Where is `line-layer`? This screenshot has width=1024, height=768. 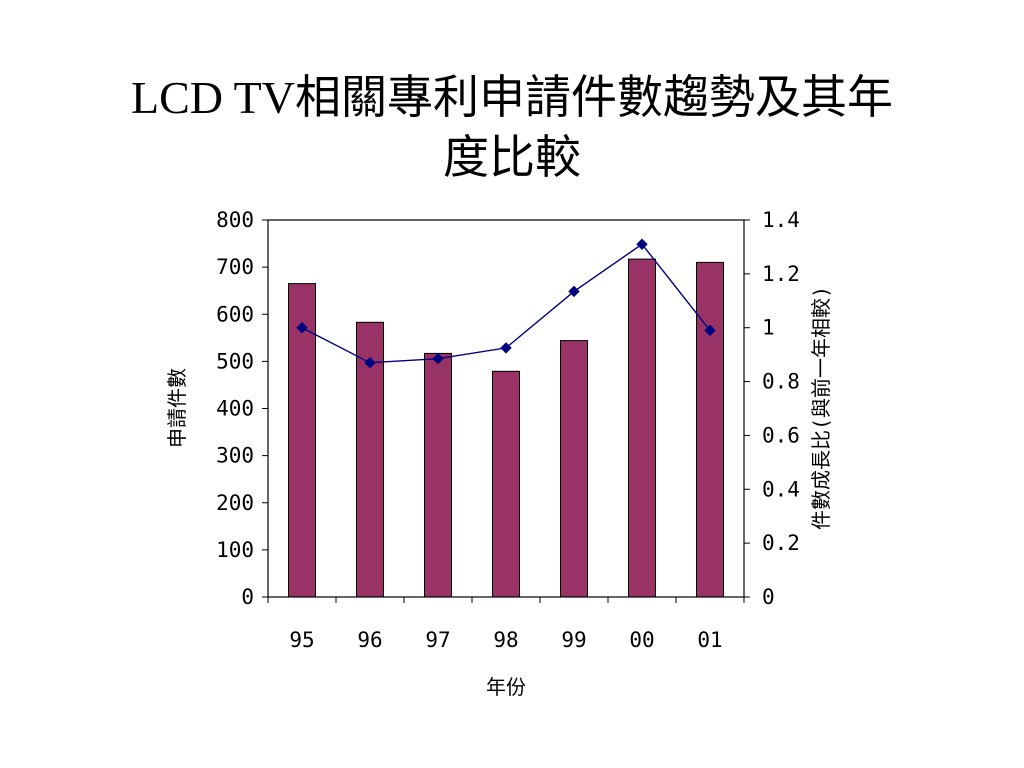
line-layer is located at coordinates (506, 303).